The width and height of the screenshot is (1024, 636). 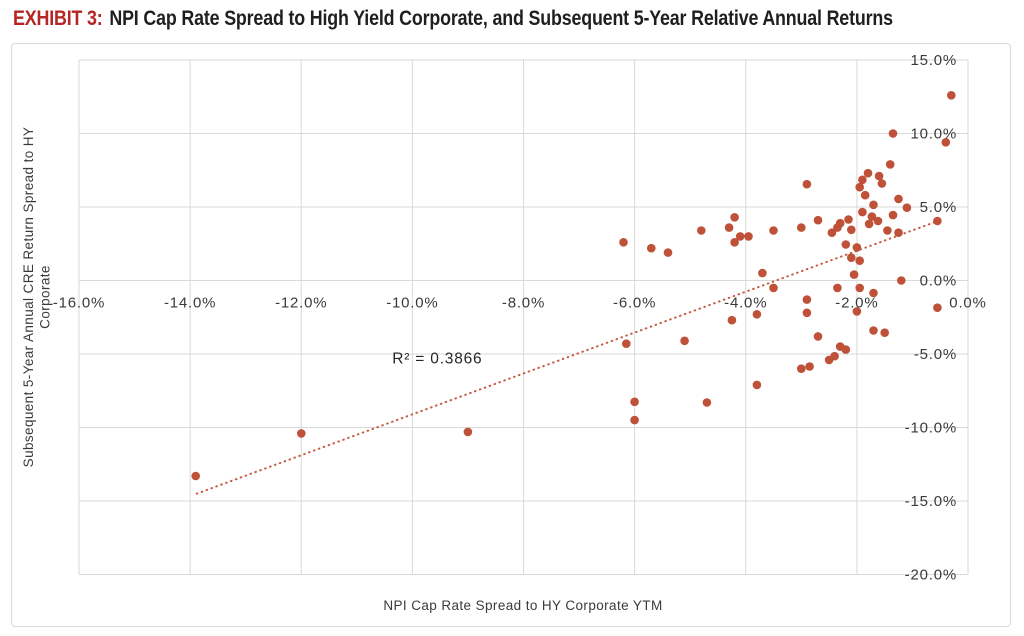 I want to click on y-tick-label: -15.0%, so click(x=931, y=501).